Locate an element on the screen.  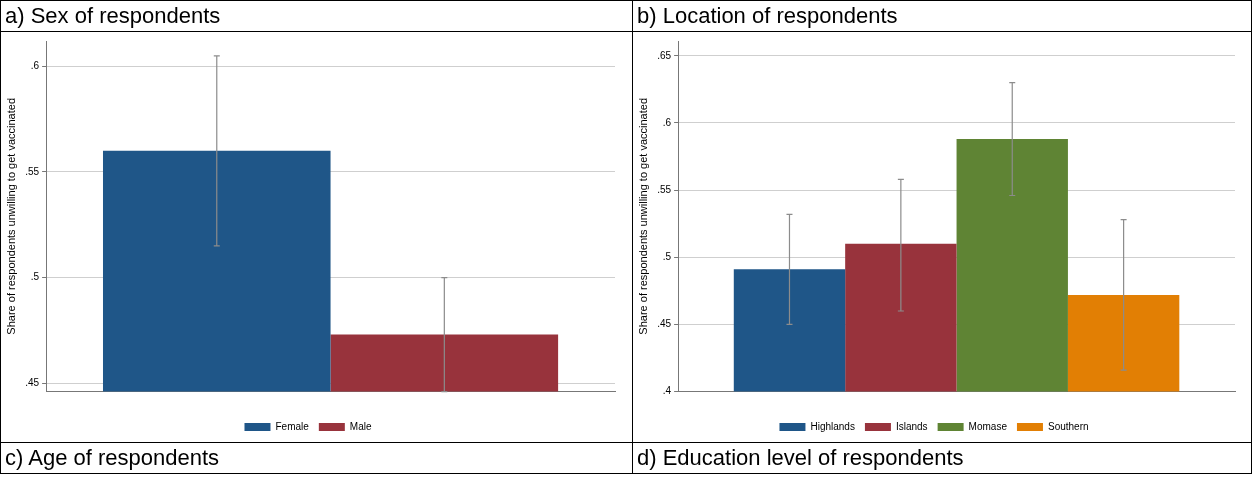
legend-label: Islands is located at coordinates (911, 426).